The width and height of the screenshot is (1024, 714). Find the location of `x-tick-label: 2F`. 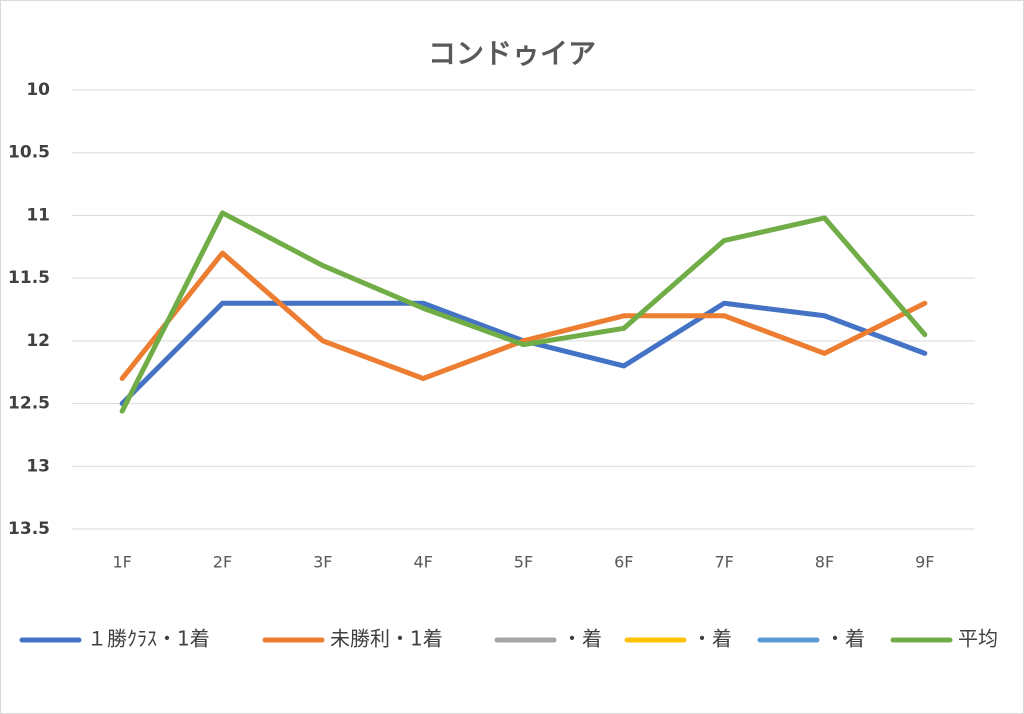

x-tick-label: 2F is located at coordinates (222, 562).